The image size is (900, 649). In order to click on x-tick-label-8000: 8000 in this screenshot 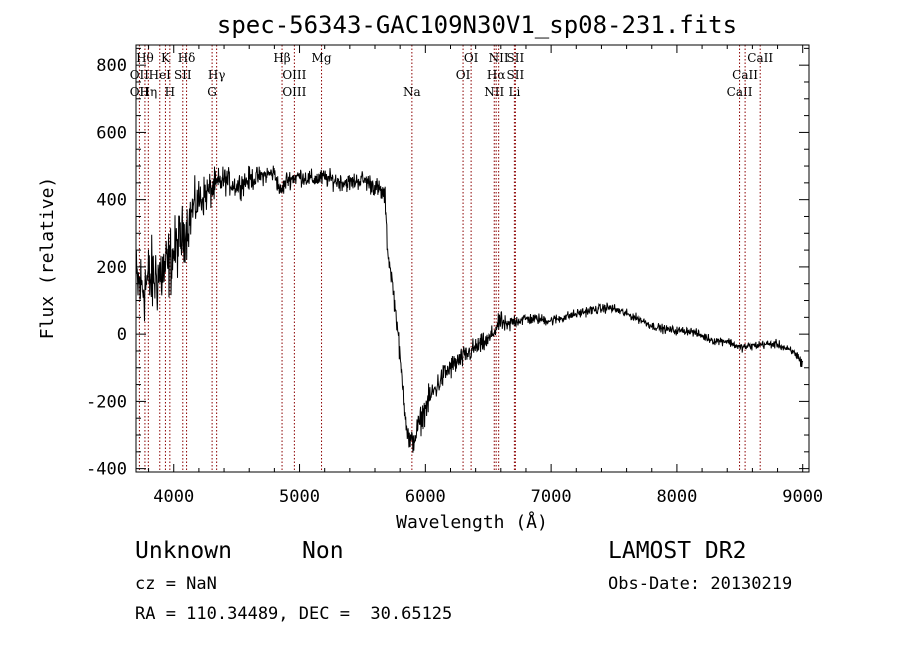, I will do `click(676, 497)`.